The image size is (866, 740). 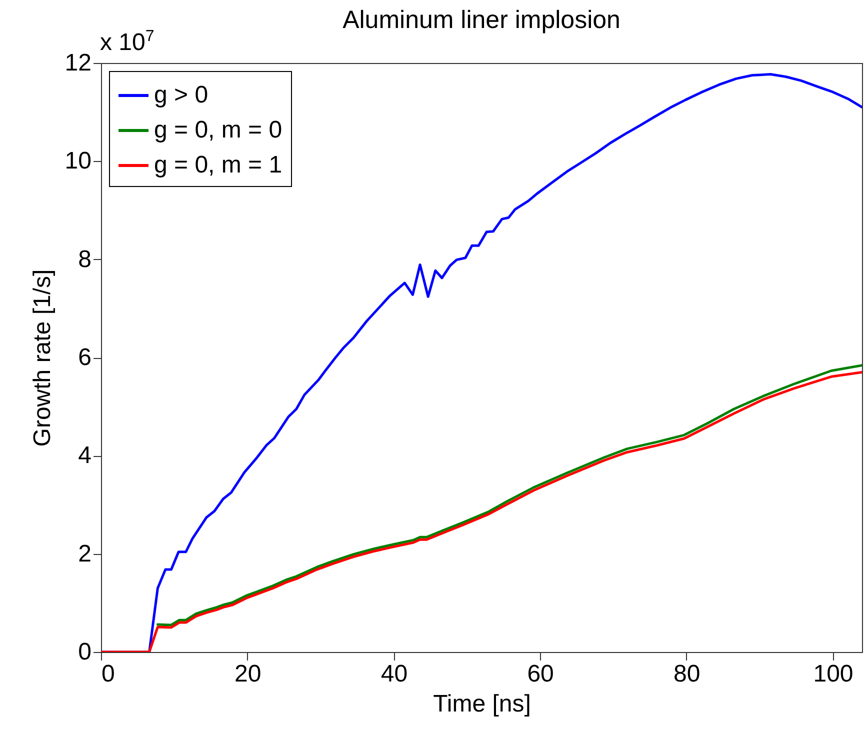 I want to click on y-axis-title: Growth rate [1/s], so click(x=42, y=358).